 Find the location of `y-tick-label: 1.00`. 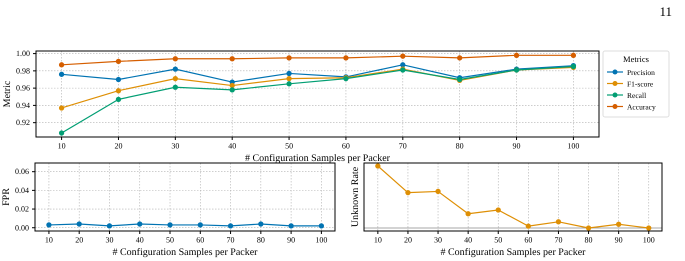

y-tick-label: 1.00 is located at coordinates (23, 53).